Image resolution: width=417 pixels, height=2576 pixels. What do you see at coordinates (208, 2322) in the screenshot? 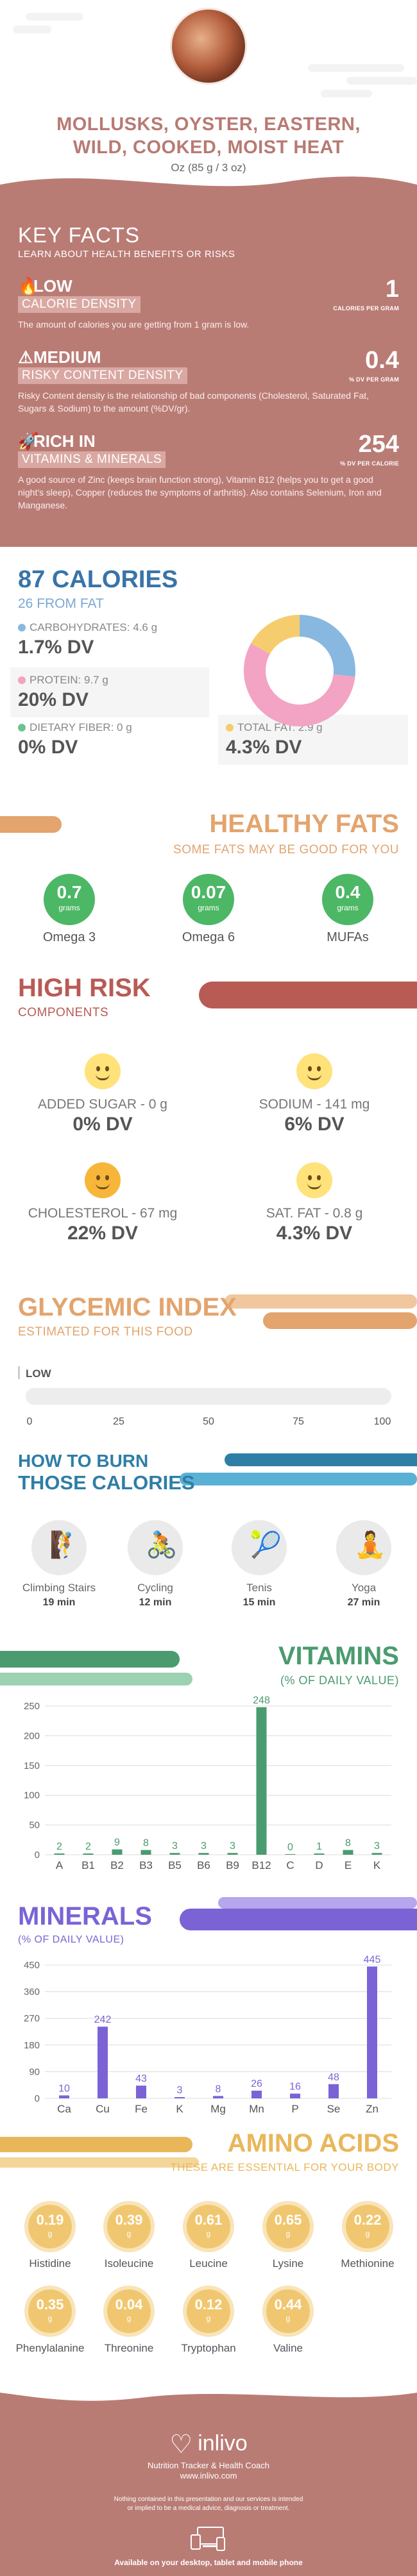
I see `amino-item-tryptophan: 0.12 g Tryptophan` at bounding box center [208, 2322].